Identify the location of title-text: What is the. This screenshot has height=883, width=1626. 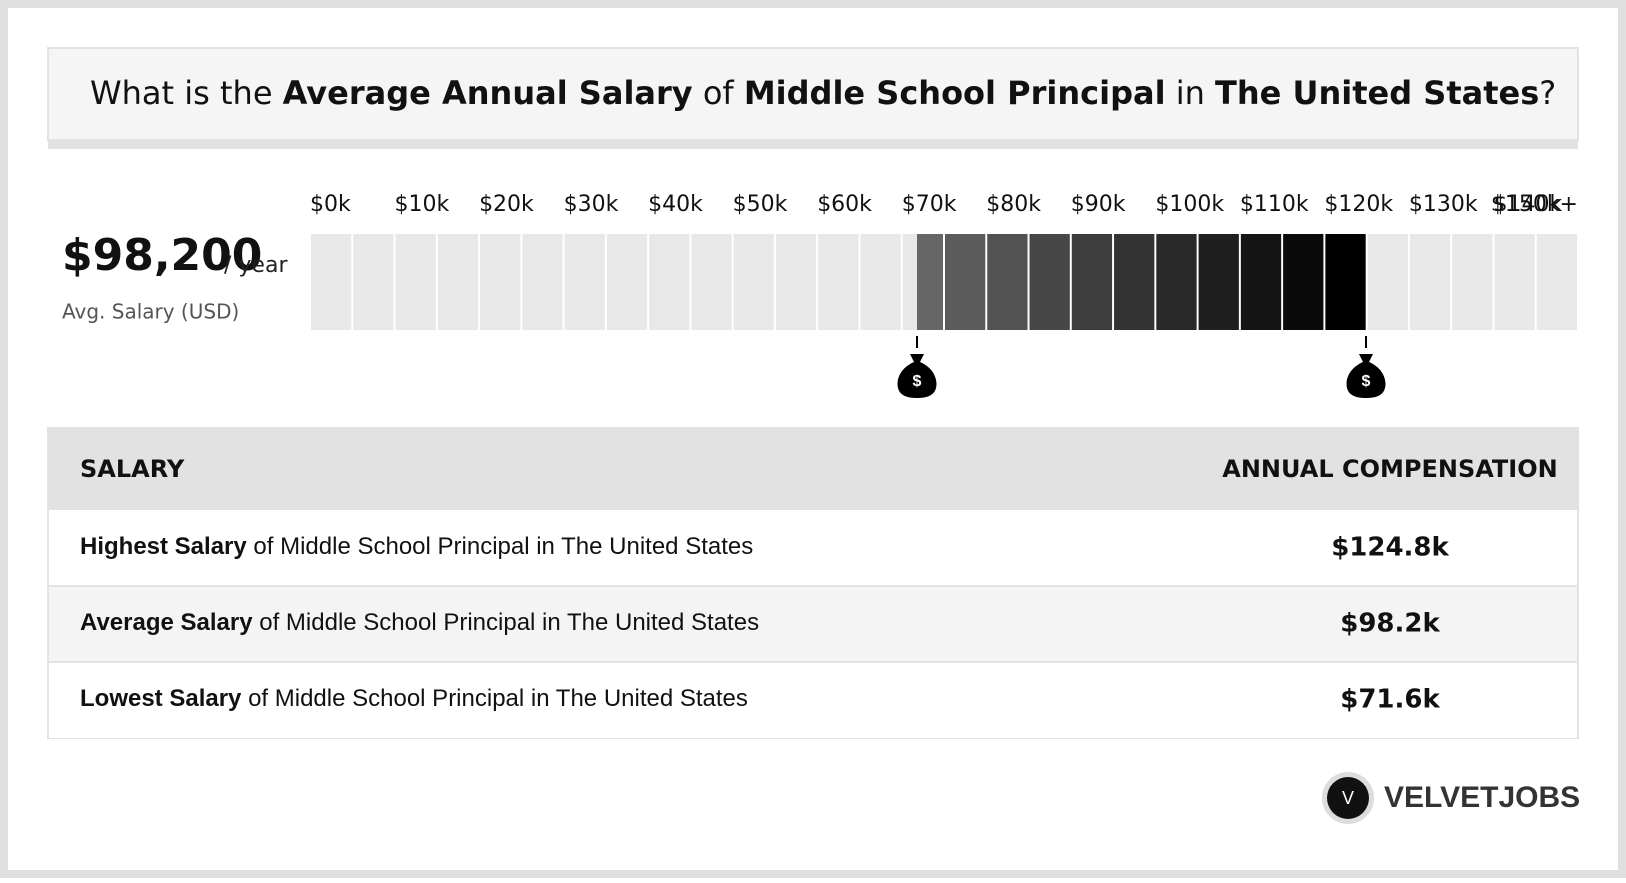
(181, 93).